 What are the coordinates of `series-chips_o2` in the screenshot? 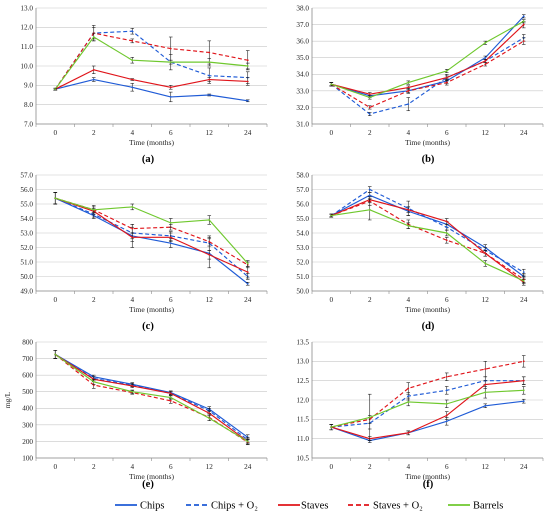 It's located at (151, 59).